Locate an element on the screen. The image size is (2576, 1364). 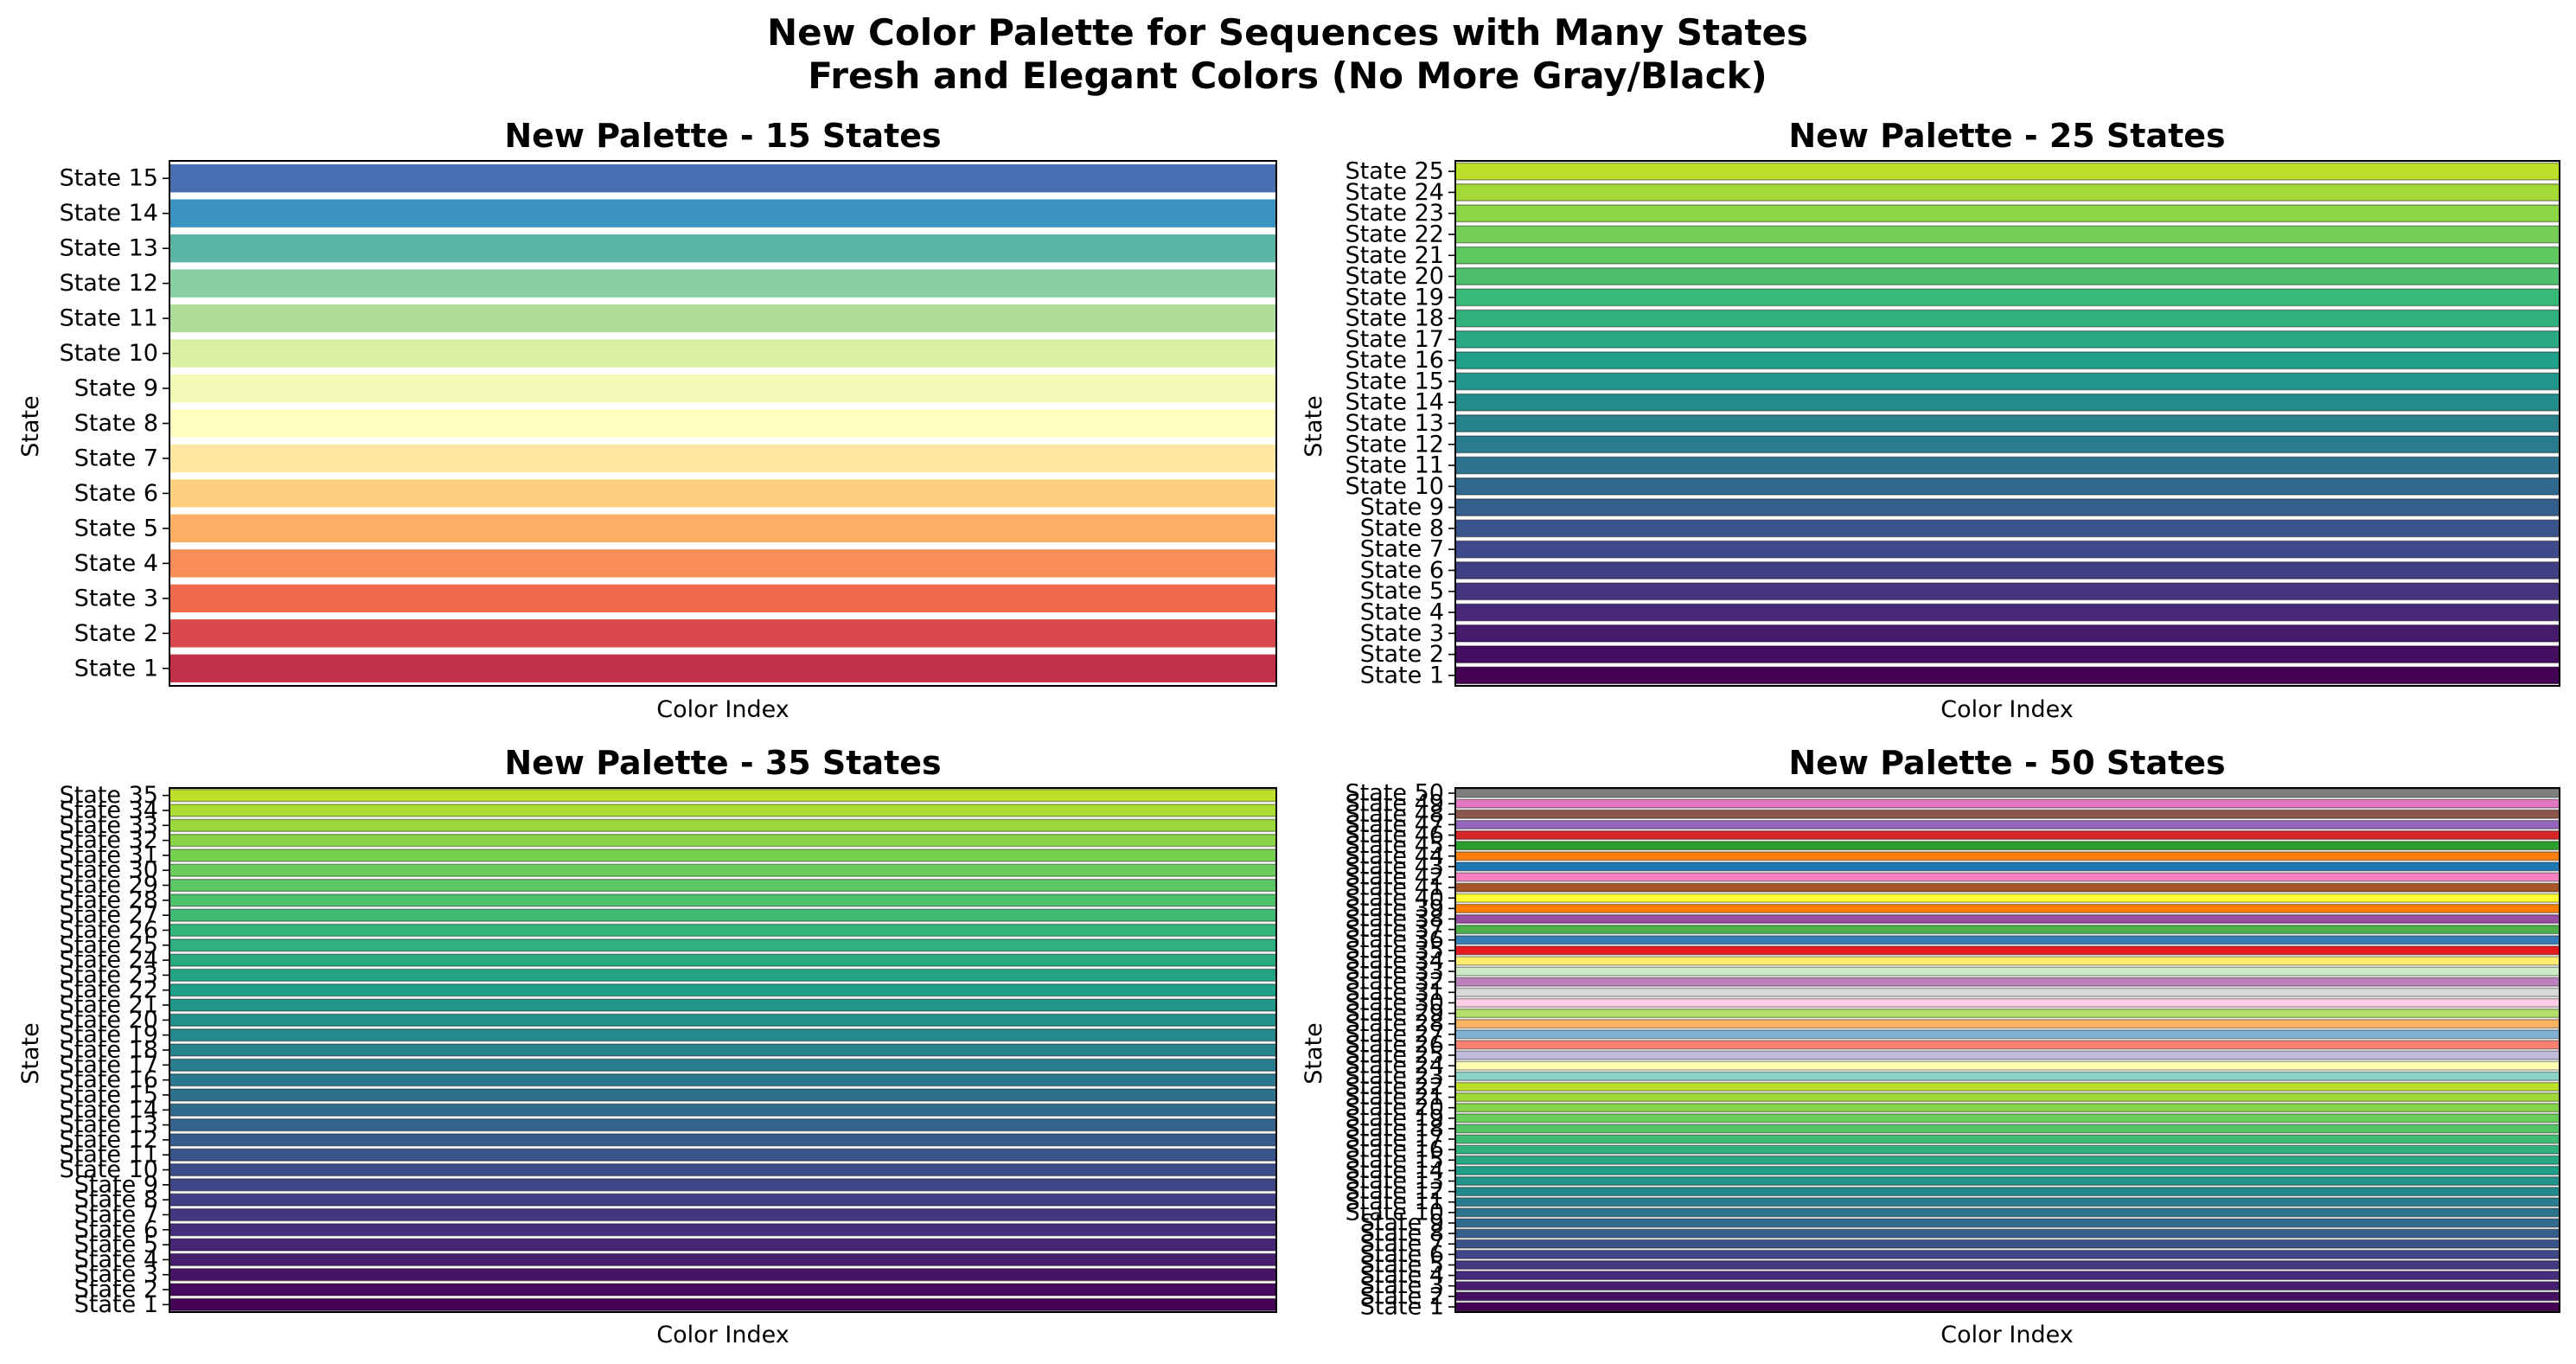
y-tick-label: State 11 is located at coordinates (109, 1156).